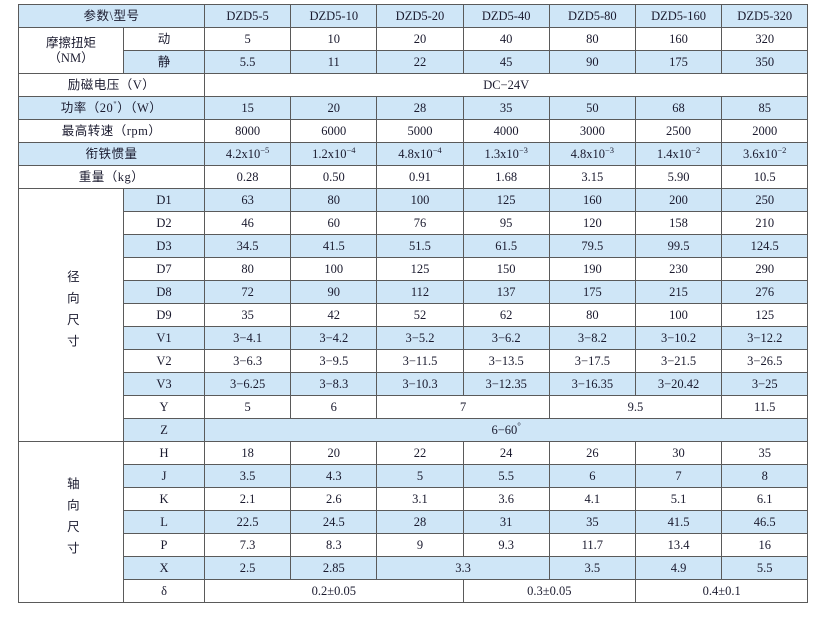  What do you see at coordinates (765, 269) in the screenshot?
I see `radial-D7-6: 290` at bounding box center [765, 269].